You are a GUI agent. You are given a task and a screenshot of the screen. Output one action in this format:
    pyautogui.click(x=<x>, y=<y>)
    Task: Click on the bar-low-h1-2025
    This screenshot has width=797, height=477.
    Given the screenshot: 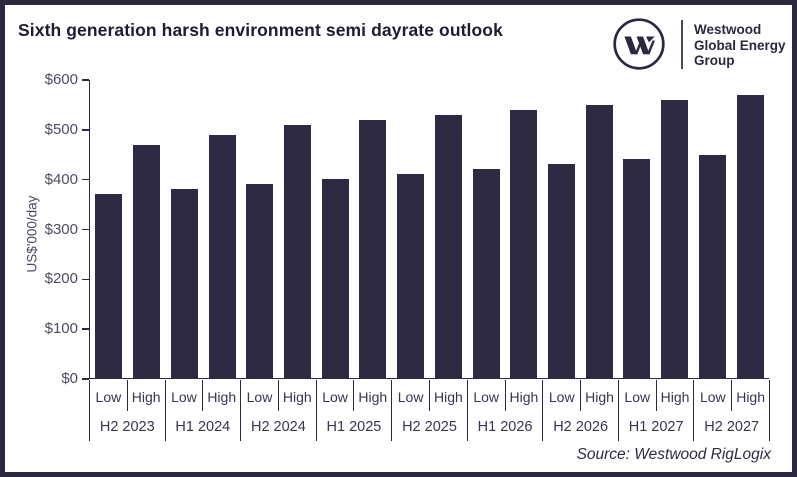 What is the action you would take?
    pyautogui.click(x=335, y=278)
    